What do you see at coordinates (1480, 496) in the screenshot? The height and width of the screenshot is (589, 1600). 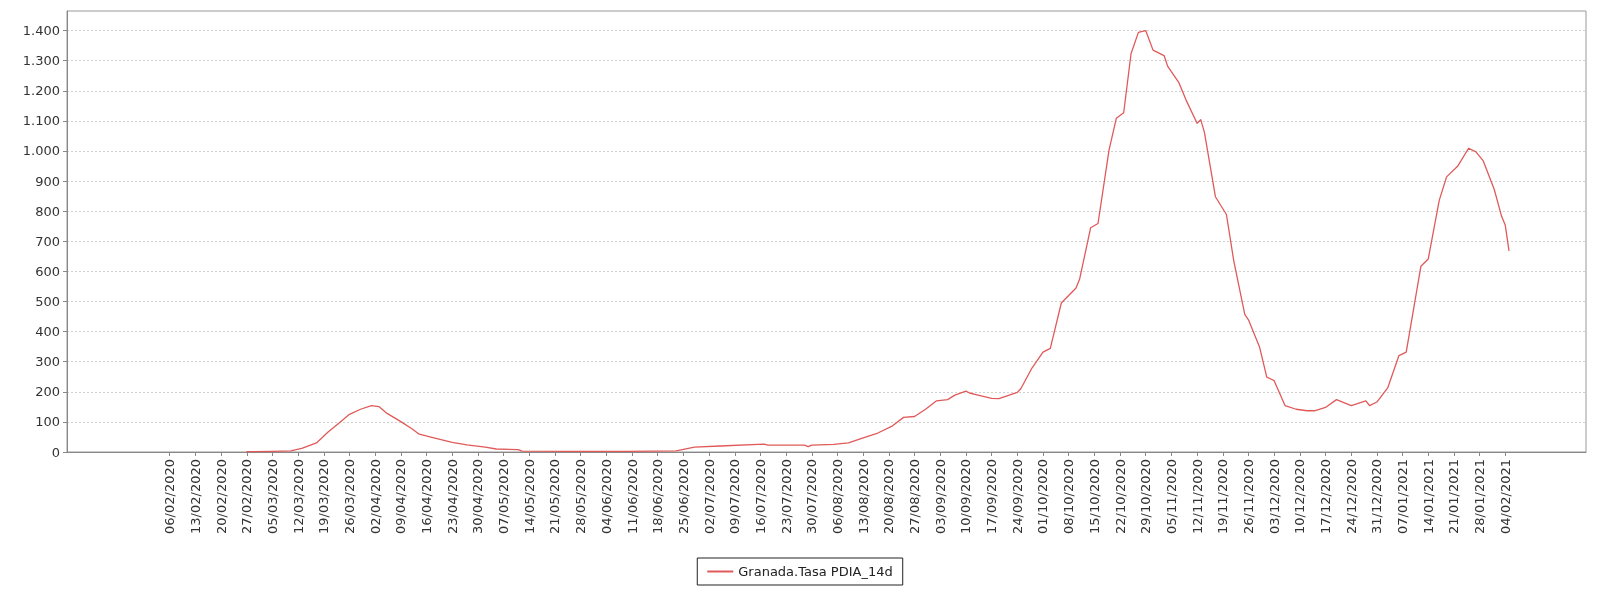 I see `x-tick-label: 28/01/2021` at bounding box center [1480, 496].